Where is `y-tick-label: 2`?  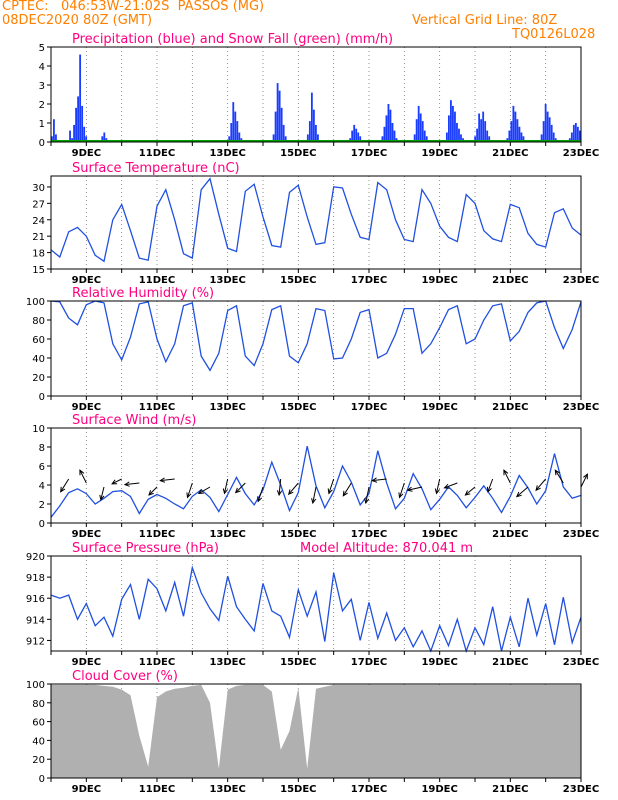
y-tick-label: 2 is located at coordinates (42, 505).